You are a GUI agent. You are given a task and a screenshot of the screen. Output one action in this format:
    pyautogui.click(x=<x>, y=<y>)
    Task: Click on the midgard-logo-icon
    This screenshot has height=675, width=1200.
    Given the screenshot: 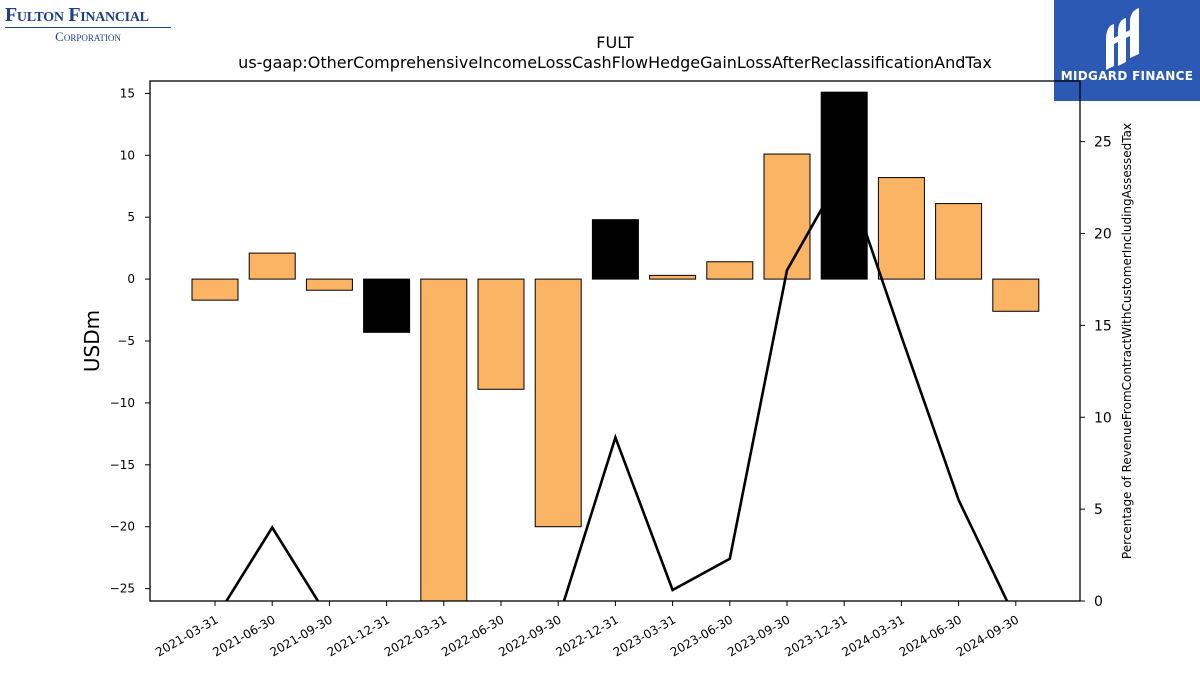 What is the action you would take?
    pyautogui.click(x=1122, y=39)
    